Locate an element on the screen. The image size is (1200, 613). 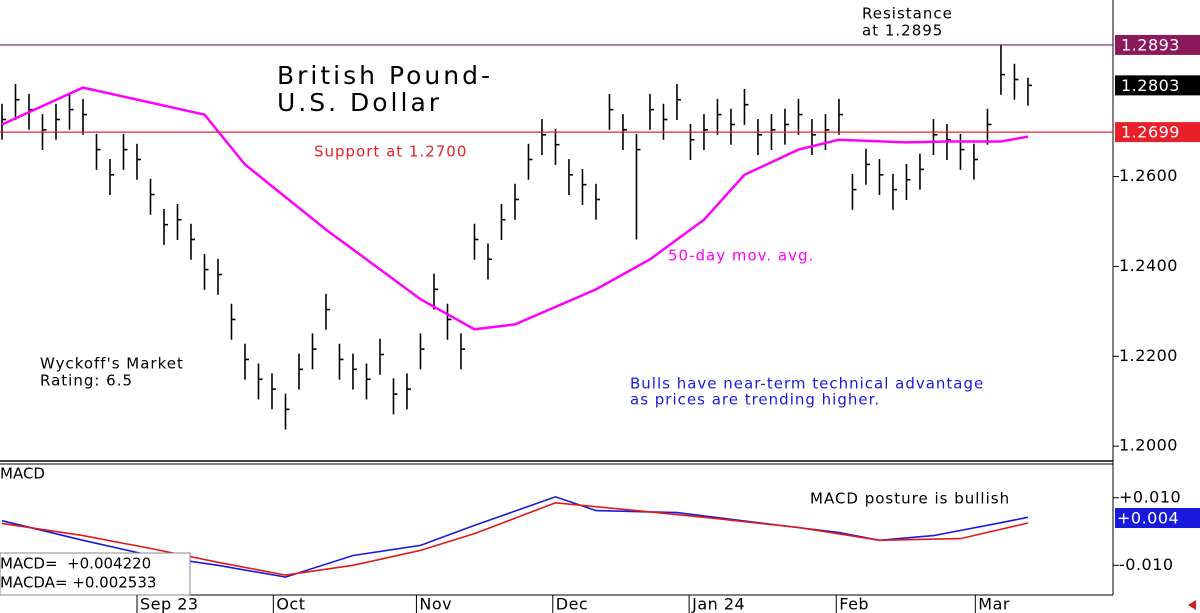
chart-title: U.S. Dollar is located at coordinates (359, 102).